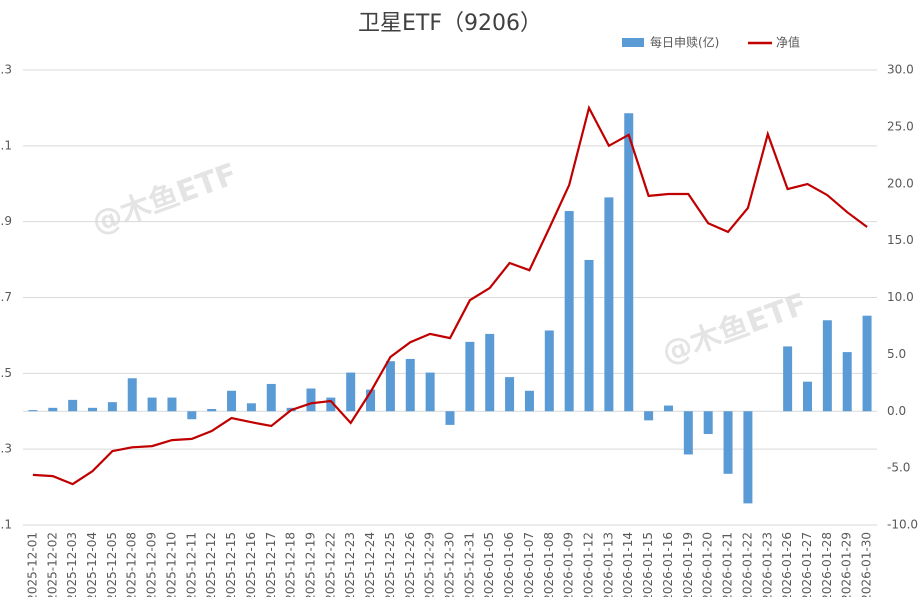  I want to click on x-tick-label: 2026-01-20, so click(708, 564).